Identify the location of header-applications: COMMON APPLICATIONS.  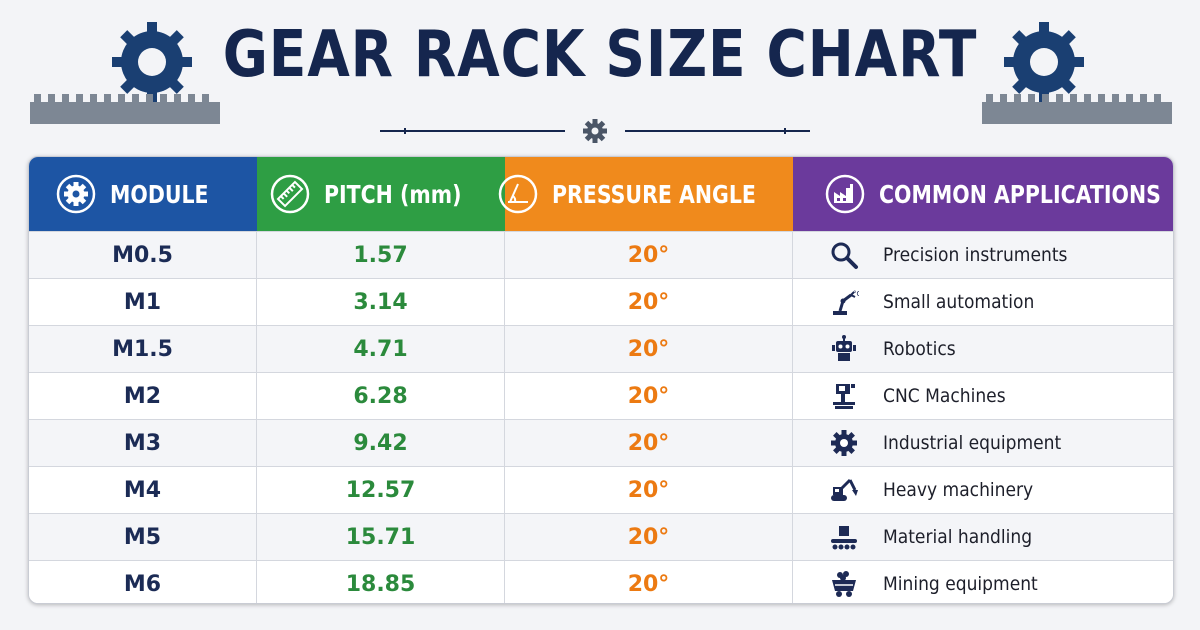
(983, 194).